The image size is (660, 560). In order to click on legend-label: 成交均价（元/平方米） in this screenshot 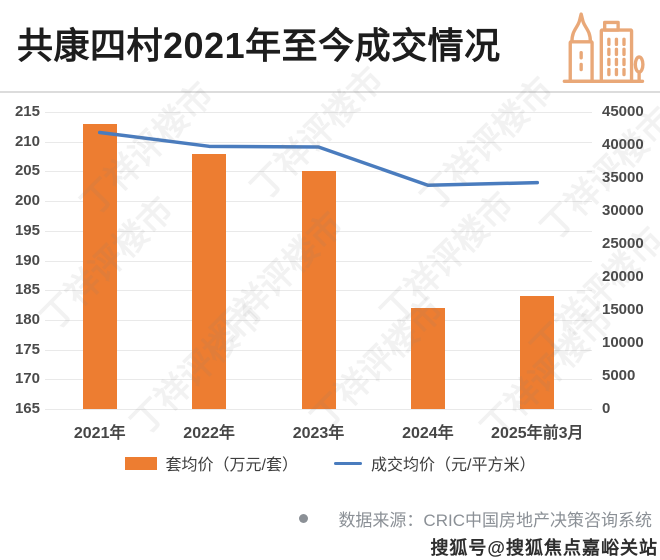, I will do `click(453, 465)`.